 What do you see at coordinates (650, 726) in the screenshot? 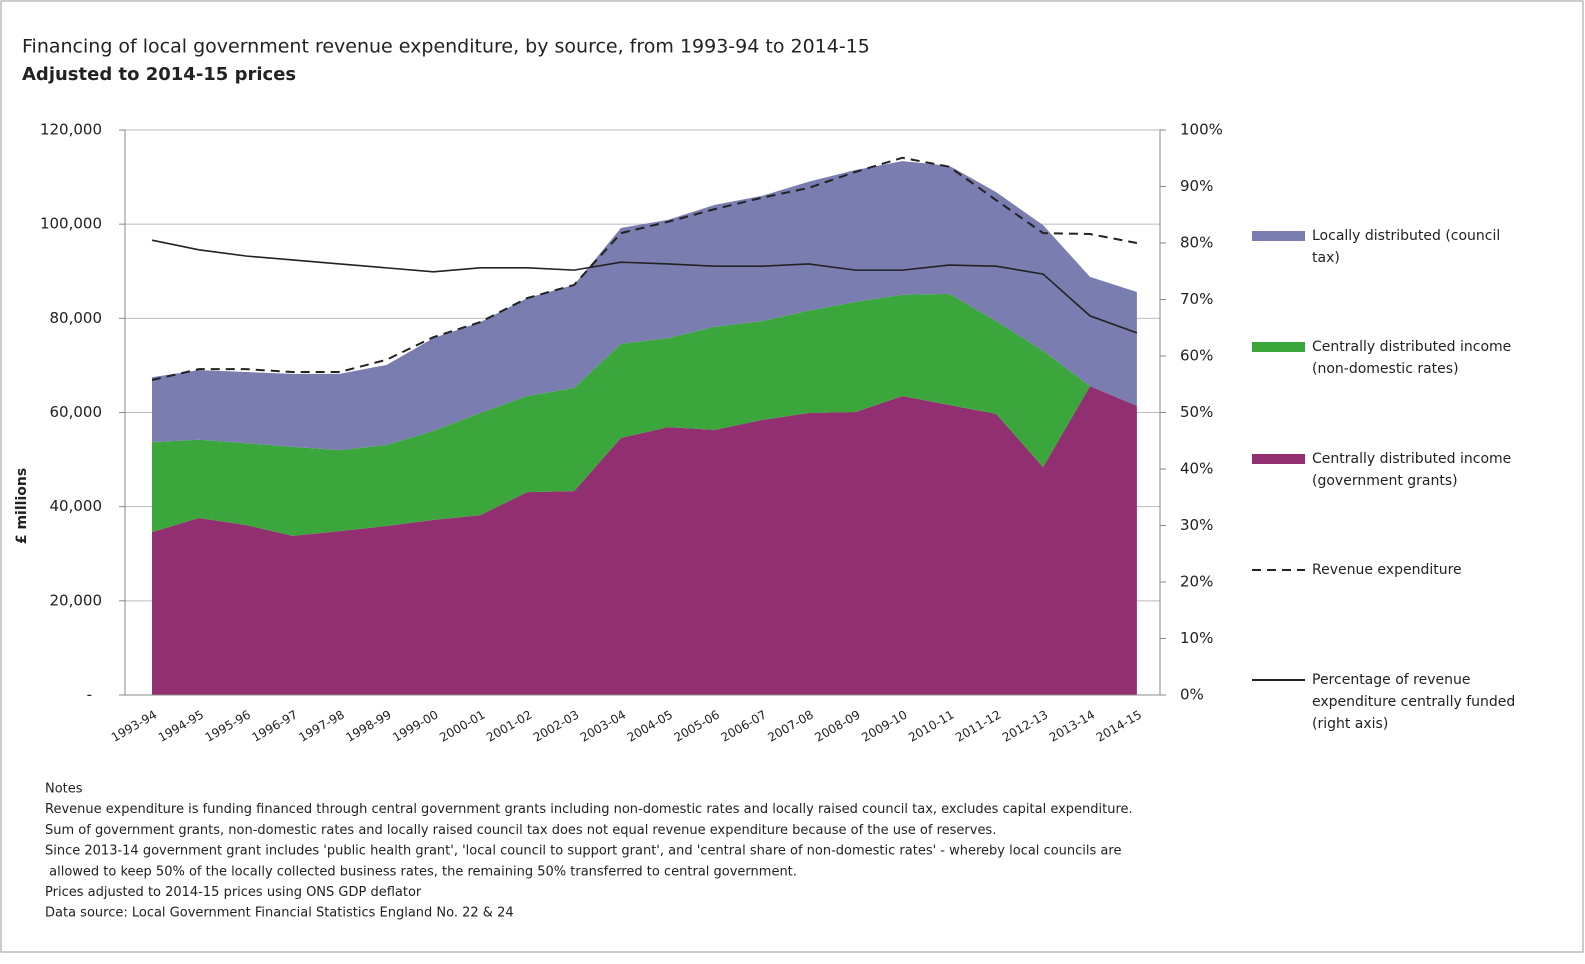
I see `x-tick-label: 2004-05` at bounding box center [650, 726].